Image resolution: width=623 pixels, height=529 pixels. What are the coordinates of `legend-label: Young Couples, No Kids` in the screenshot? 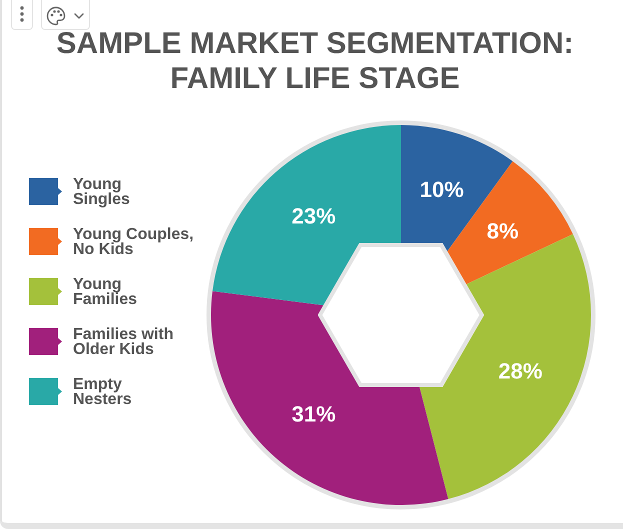 It's located at (134, 242).